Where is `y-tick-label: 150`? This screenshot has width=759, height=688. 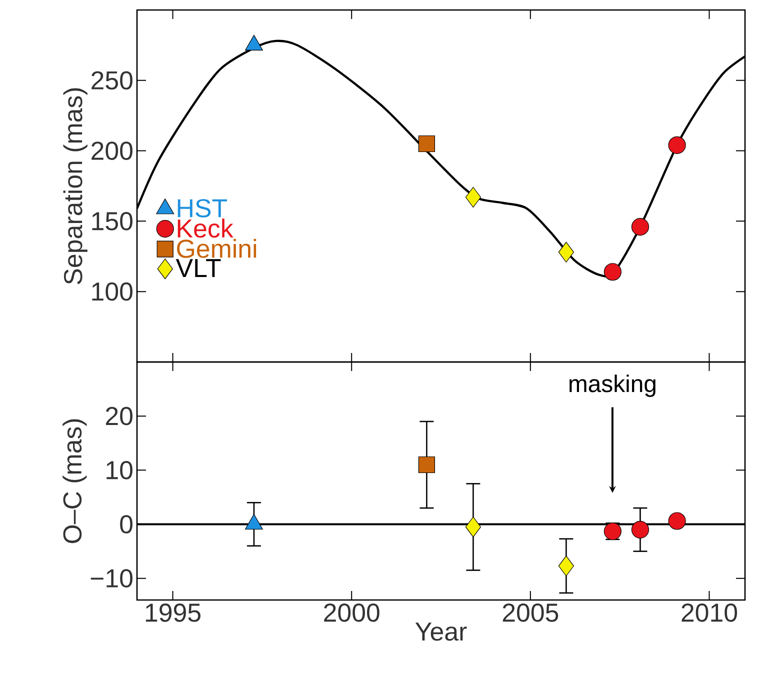
y-tick-label: 150 is located at coordinates (112, 221).